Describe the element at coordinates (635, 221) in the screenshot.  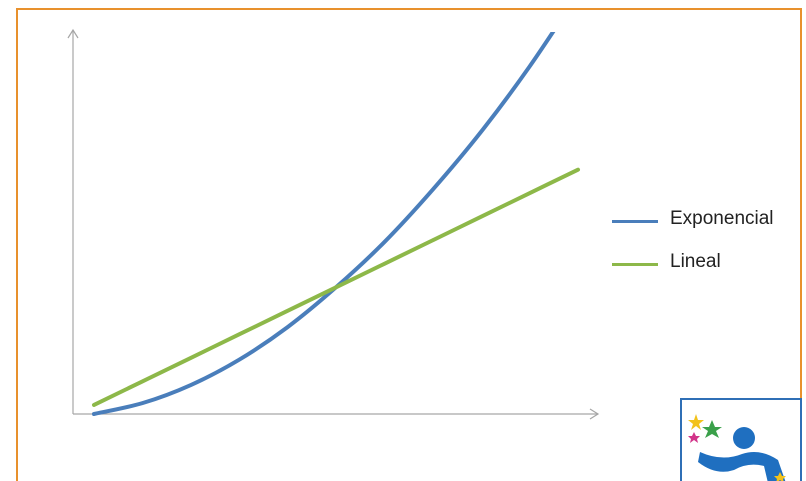
I see `legend-swatch-exponencial` at that location.